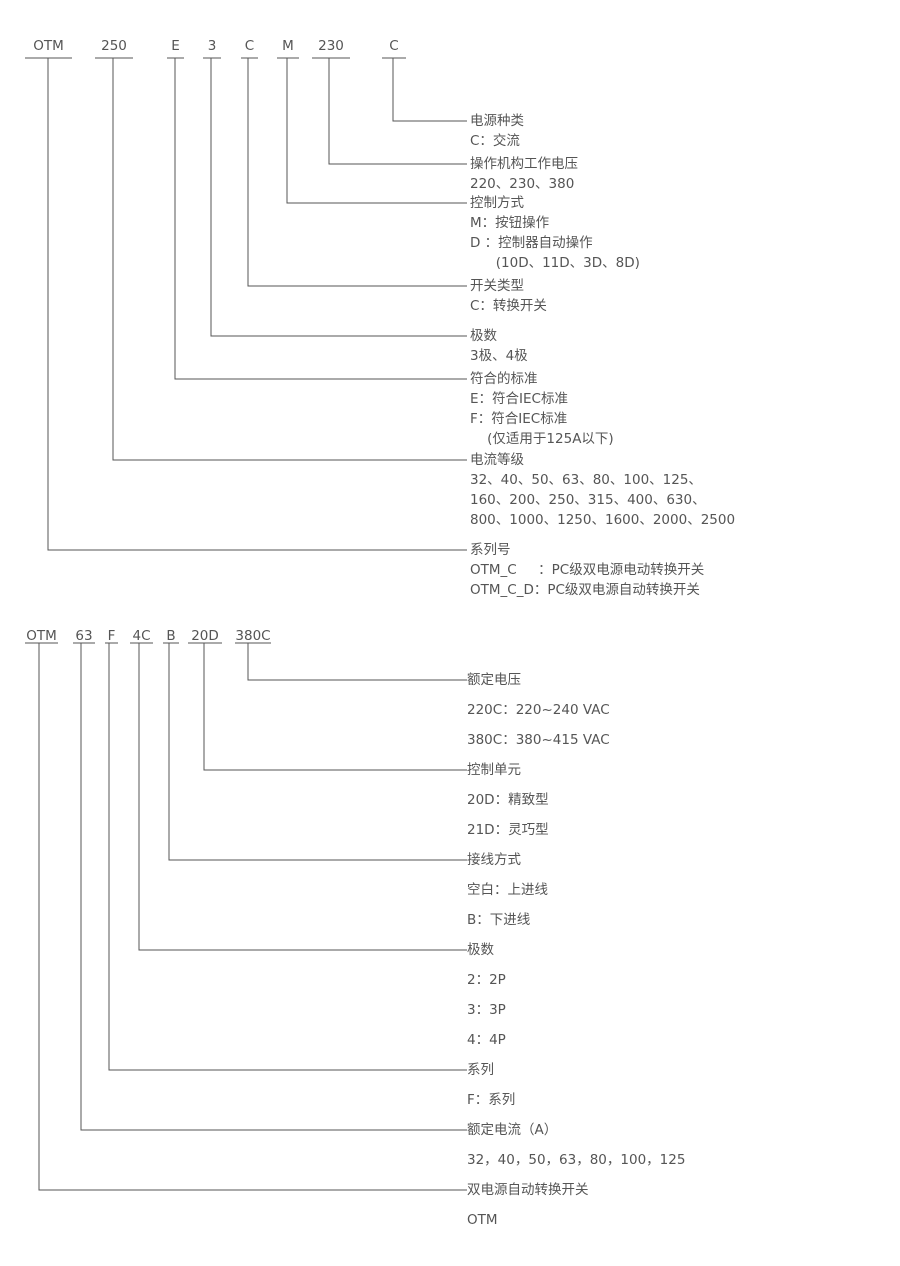  I want to click on diagram1-field-title: 控制方式, so click(497, 203).